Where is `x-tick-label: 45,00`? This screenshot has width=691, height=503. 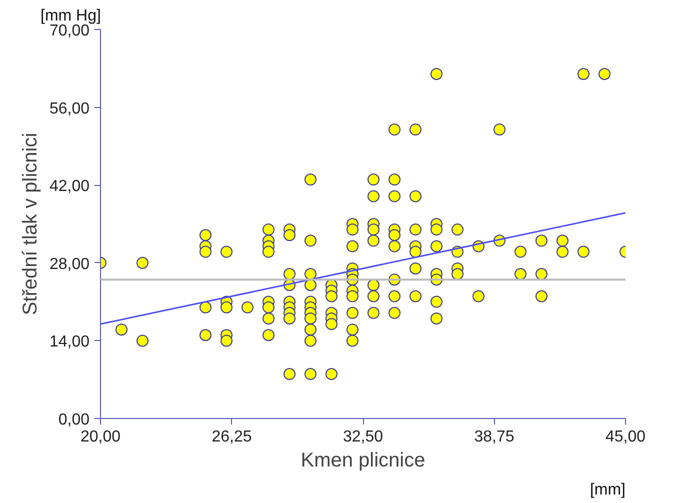 x-tick-label: 45,00 is located at coordinates (625, 437).